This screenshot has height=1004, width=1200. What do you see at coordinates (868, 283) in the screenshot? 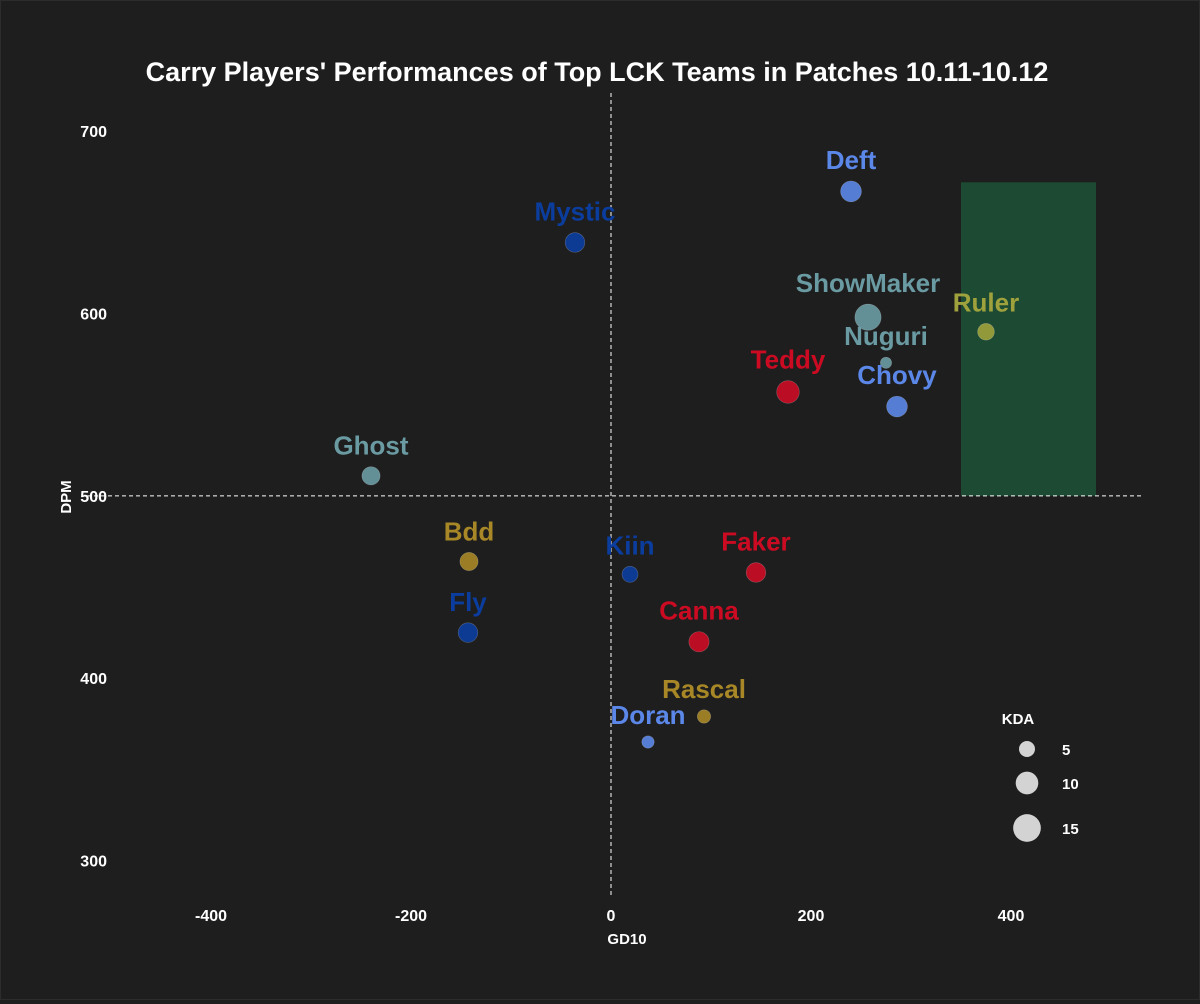
I see `label-showmaker: ShowMaker` at bounding box center [868, 283].